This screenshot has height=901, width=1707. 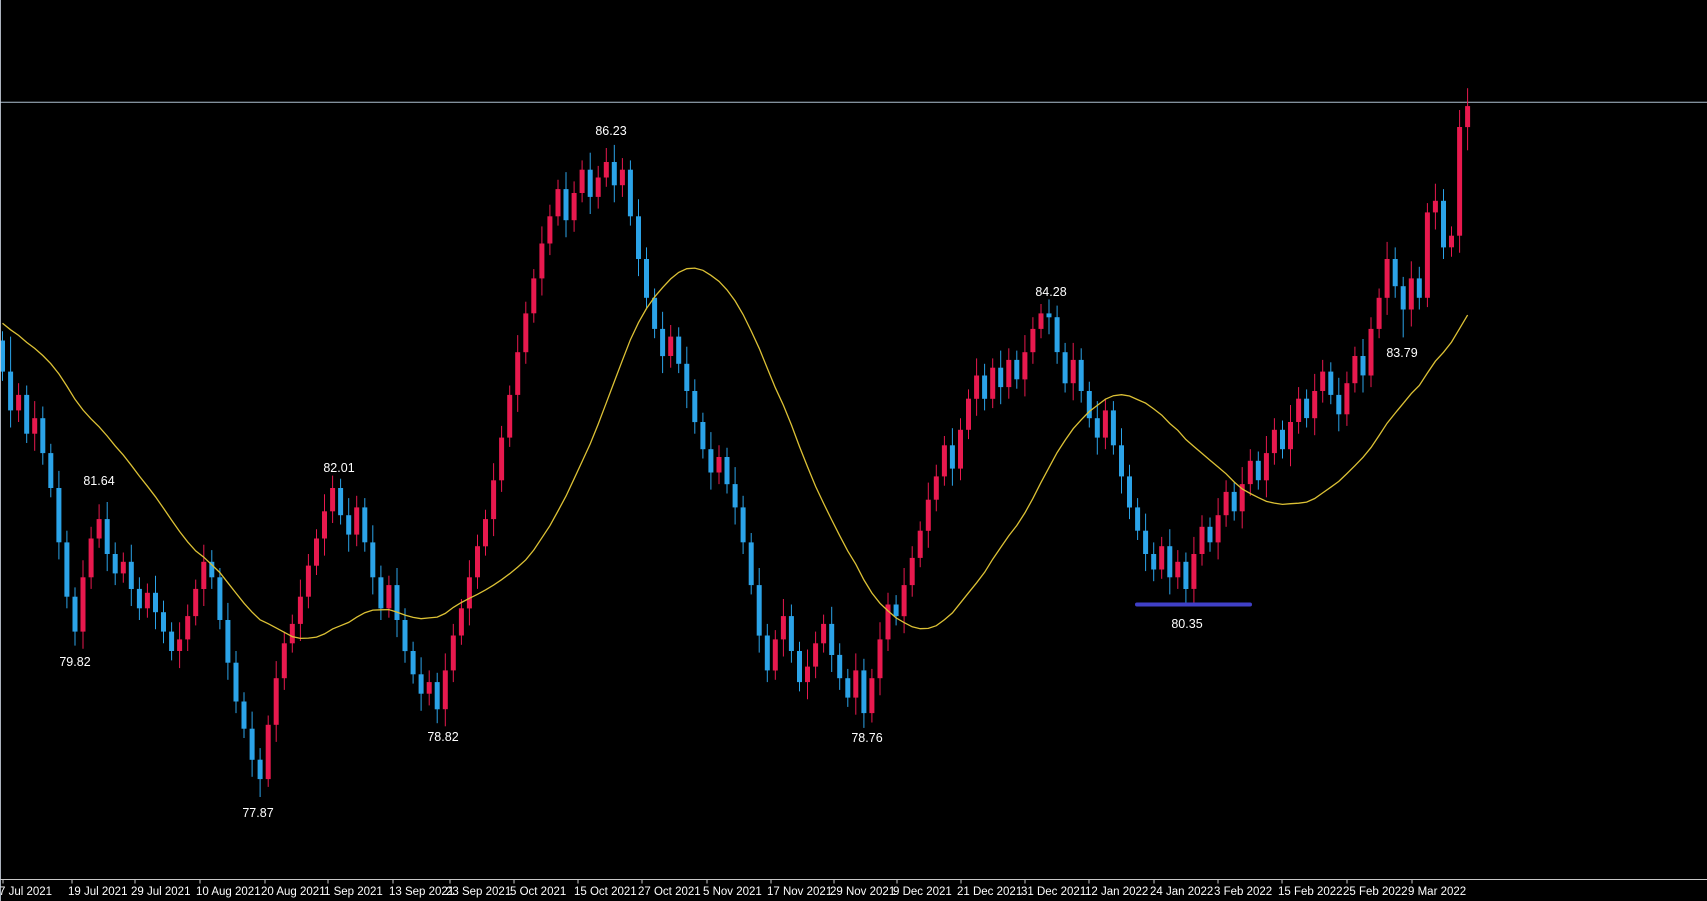 What do you see at coordinates (293, 892) in the screenshot?
I see `x-axis-label: 20 Aug 2021` at bounding box center [293, 892].